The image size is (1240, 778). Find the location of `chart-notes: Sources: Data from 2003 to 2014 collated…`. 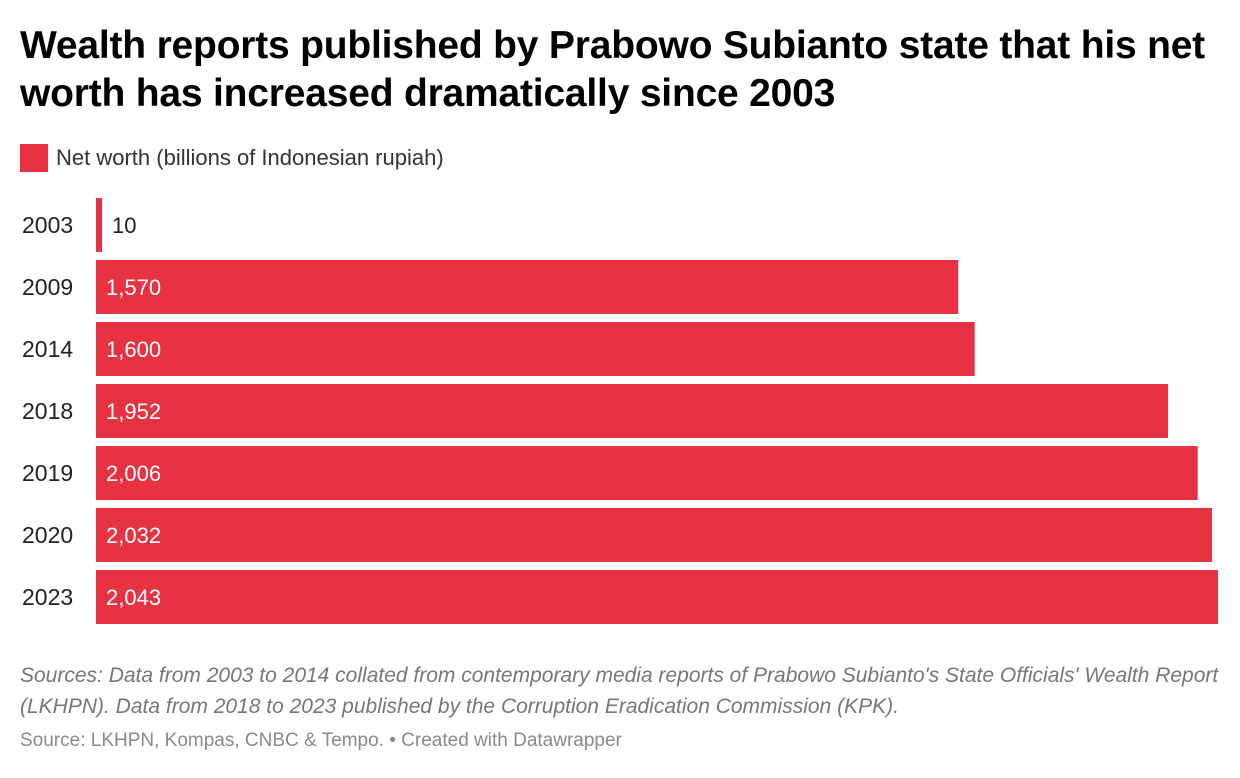

chart-notes: Sources: Data from 2003 to 2014 collated… is located at coordinates (619, 691).